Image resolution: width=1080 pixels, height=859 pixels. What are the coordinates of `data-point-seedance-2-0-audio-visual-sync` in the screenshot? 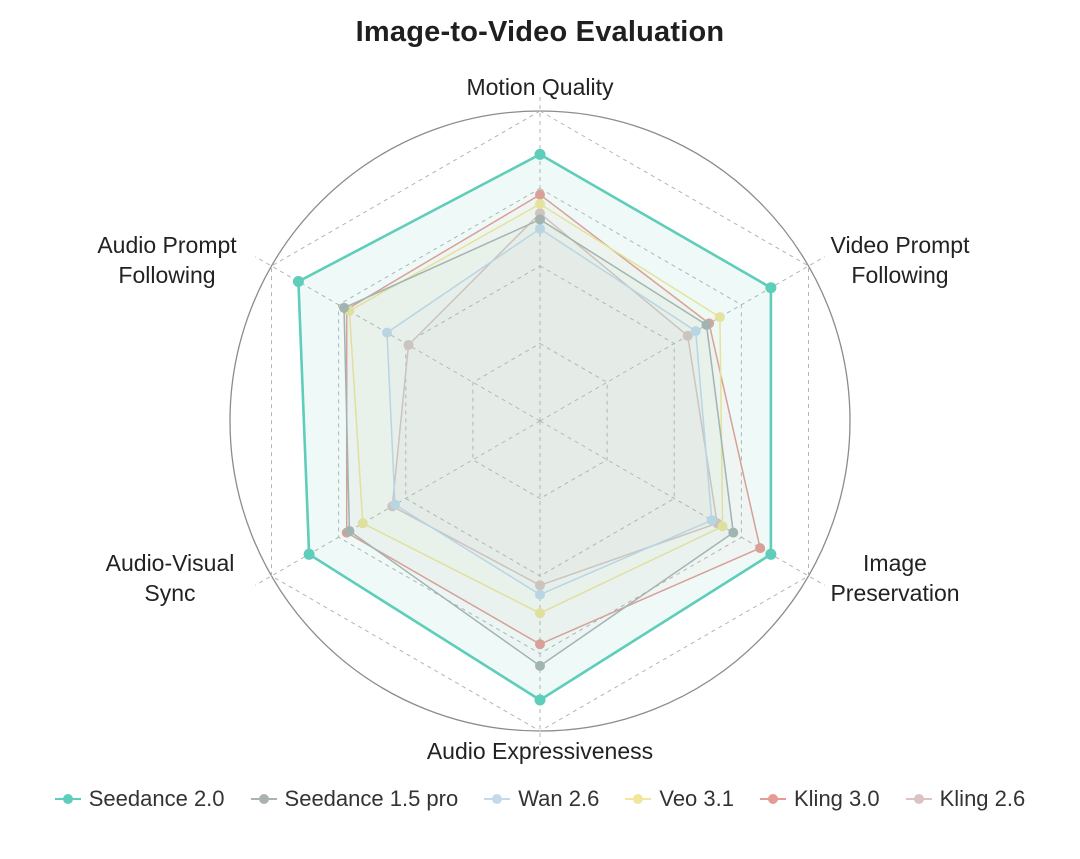 It's located at (309, 554).